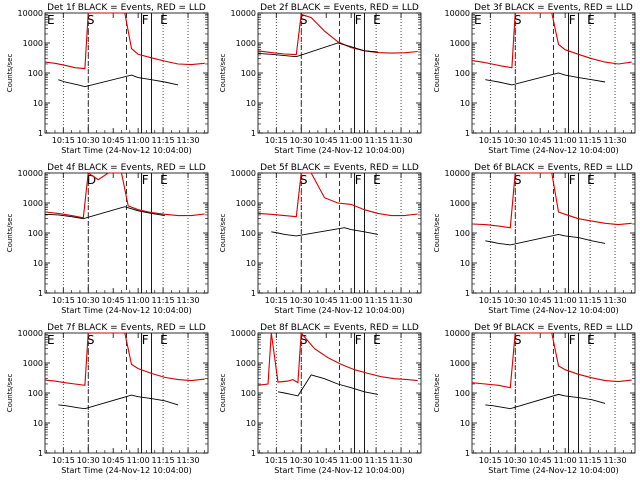 The image size is (640, 480). I want to click on chart-title: Det 8f BLACK = Events, RED = LLD, so click(339, 328).